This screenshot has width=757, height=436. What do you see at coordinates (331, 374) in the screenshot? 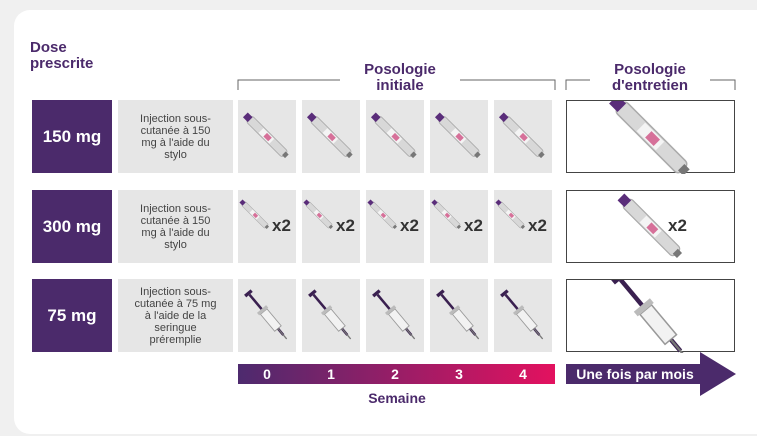
I see `week-label: 1` at bounding box center [331, 374].